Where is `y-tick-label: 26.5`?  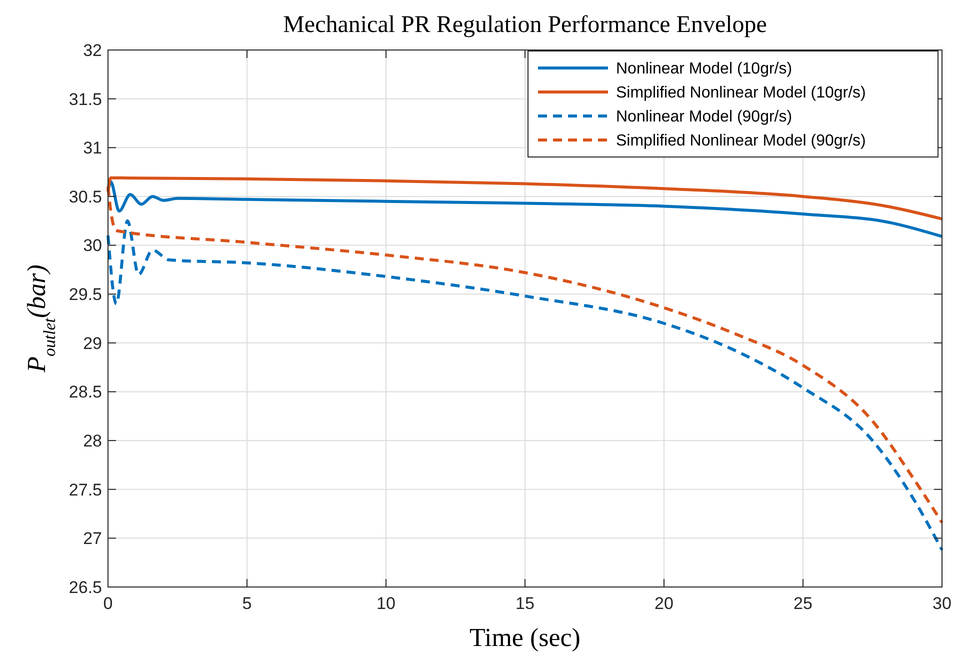 y-tick-label: 26.5 is located at coordinates (85, 587).